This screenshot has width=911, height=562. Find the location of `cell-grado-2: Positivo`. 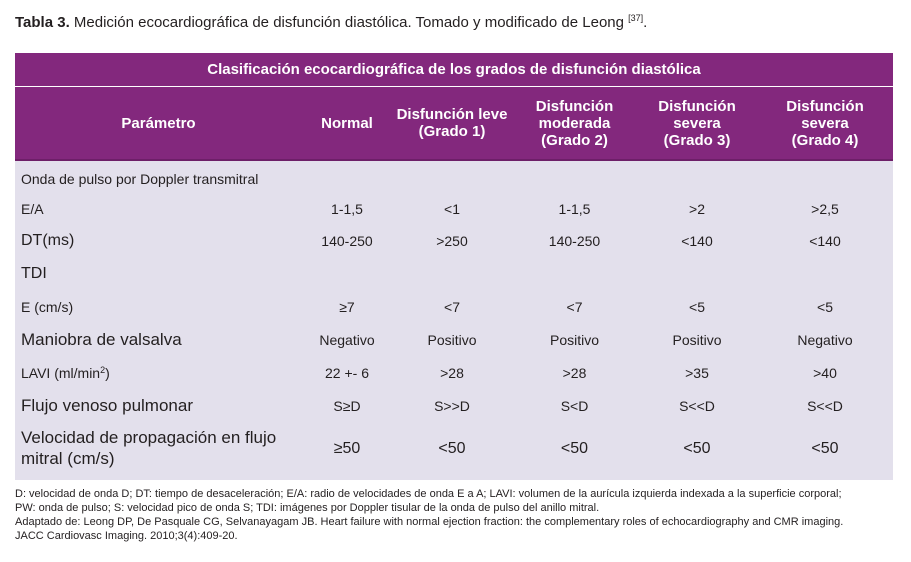

cell-grado-2: Positivo is located at coordinates (574, 339).